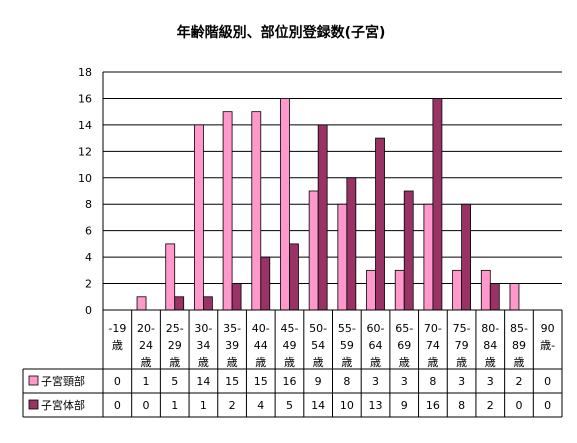  Describe the element at coordinates (261, 328) in the screenshot. I see `category-label: 40-` at that location.